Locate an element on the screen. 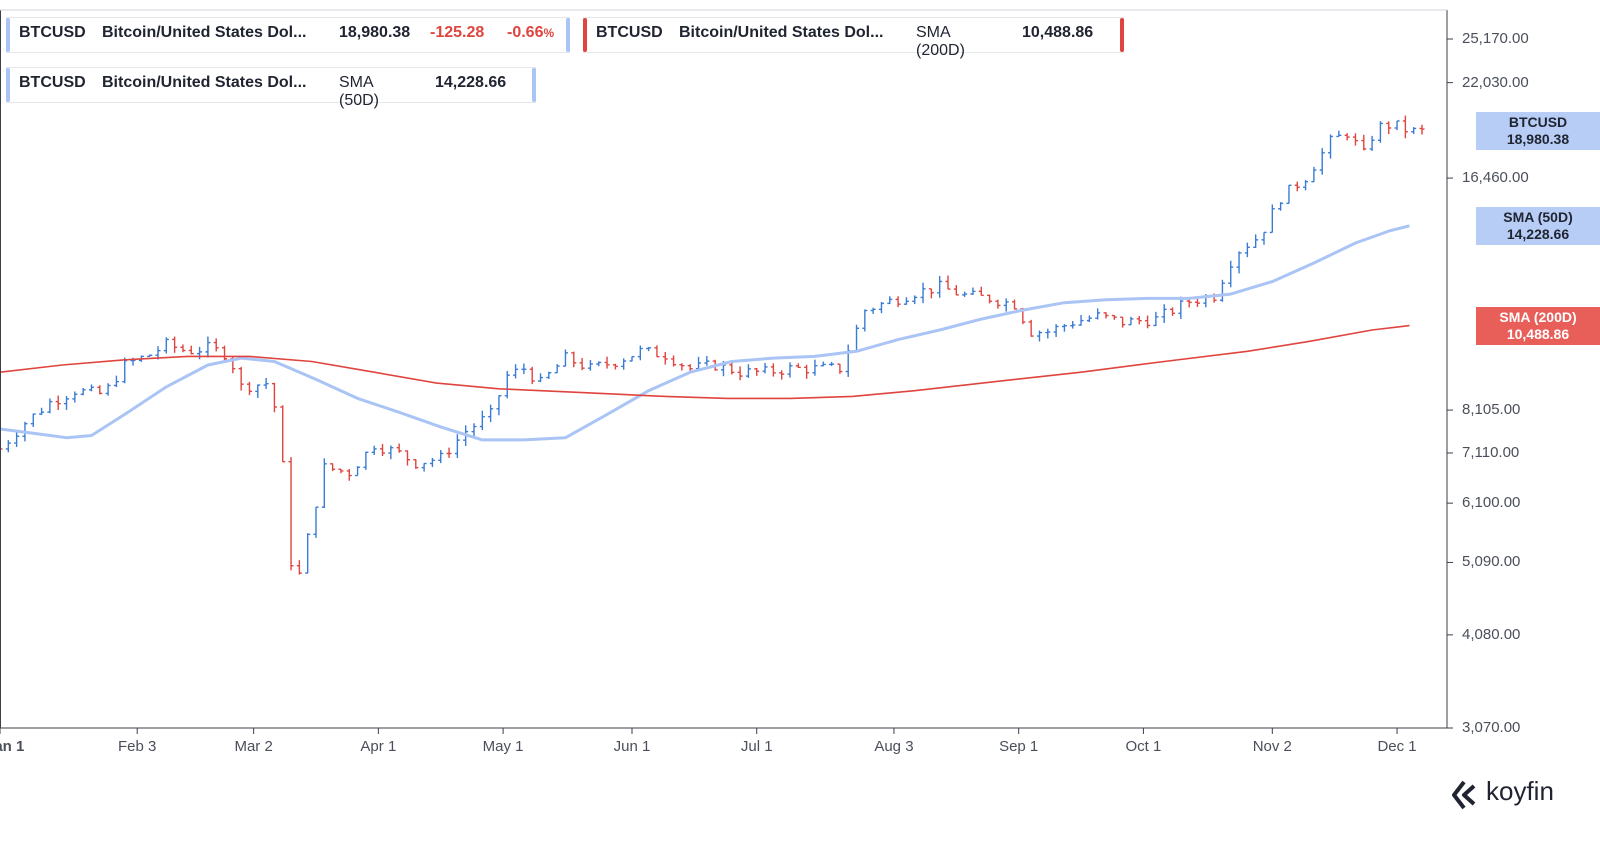  legend-sma200-value: 10,488.86 is located at coordinates (1058, 32).